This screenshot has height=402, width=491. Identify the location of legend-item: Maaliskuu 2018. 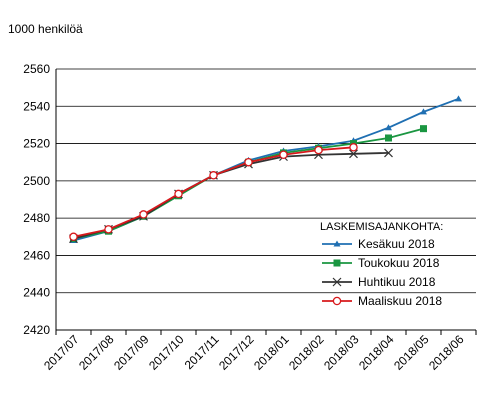
(382, 301).